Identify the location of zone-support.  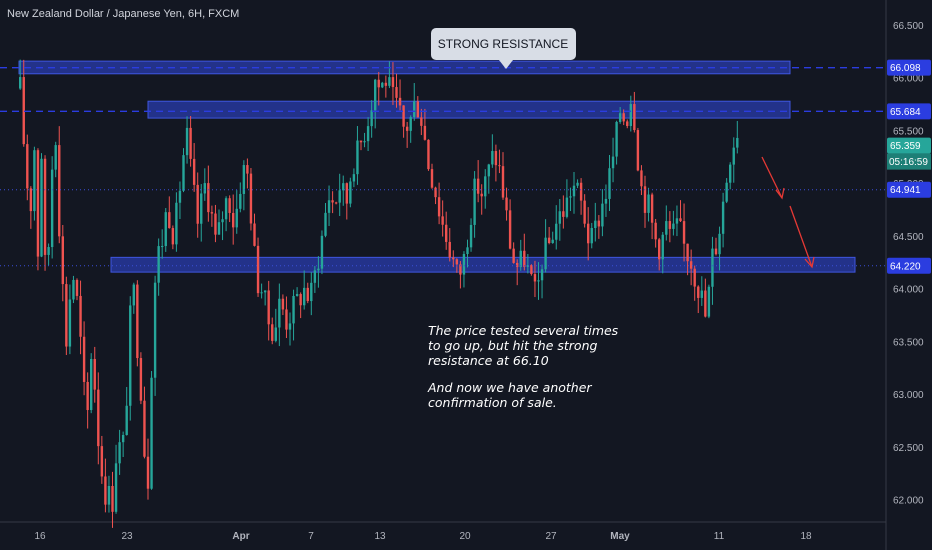
(483, 264).